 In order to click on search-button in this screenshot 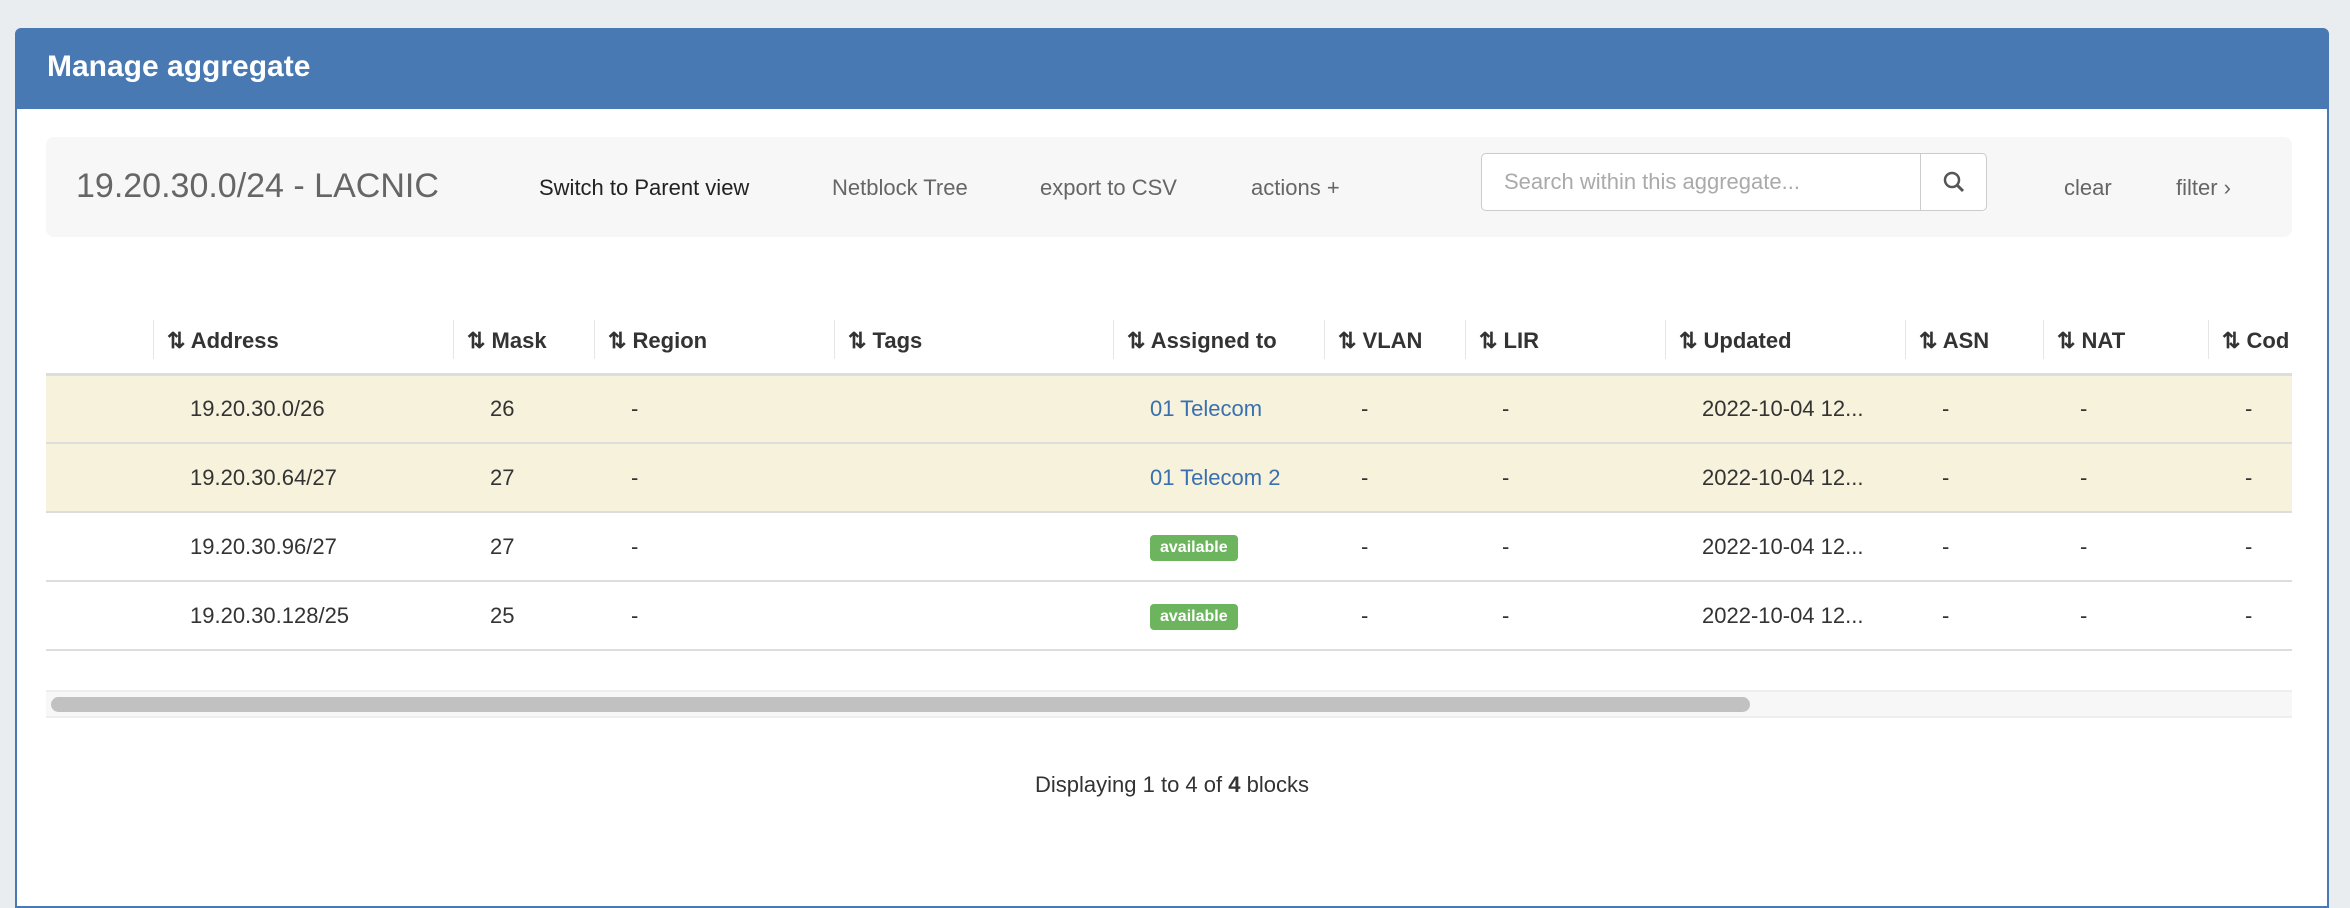, I will do `click(1953, 182)`.